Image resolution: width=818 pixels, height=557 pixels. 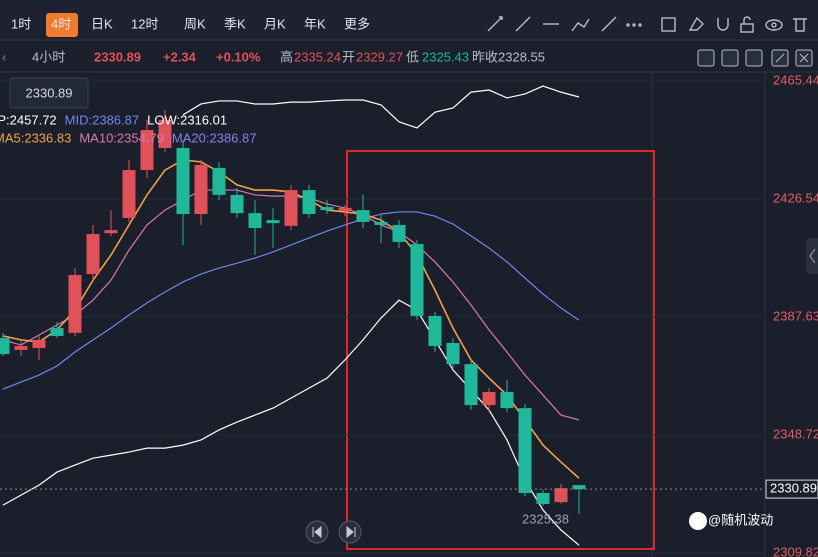 I want to click on side-tab, so click(x=812, y=256).